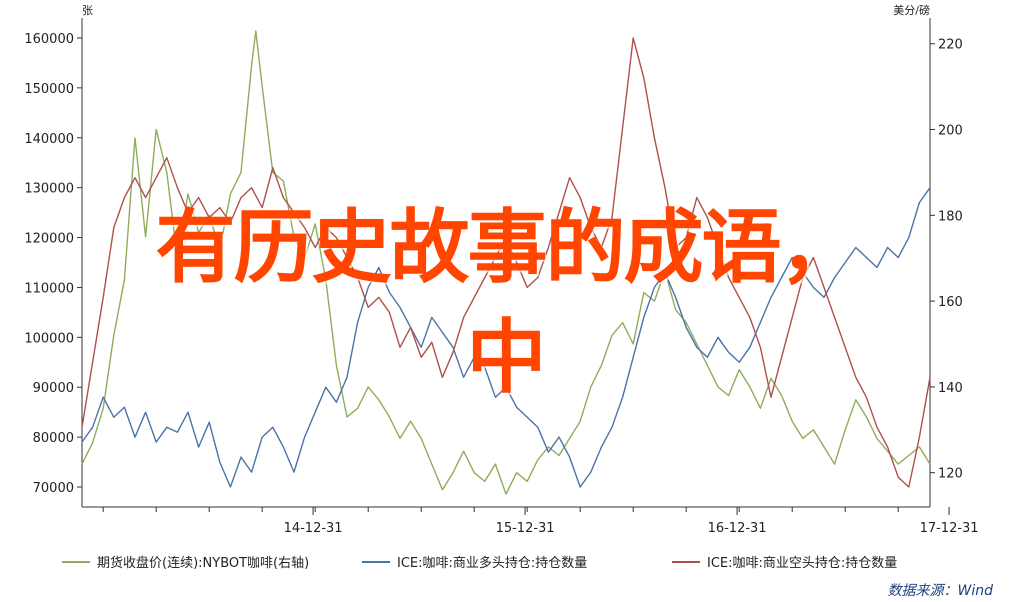 The height and width of the screenshot is (602, 1013). I want to click on x-tick-label: 15-12-31, so click(525, 528).